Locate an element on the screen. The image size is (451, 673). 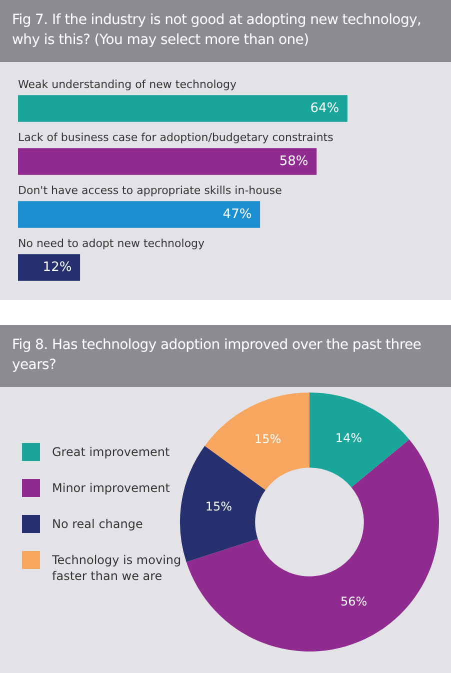
data-label: 12% is located at coordinates (57, 267).